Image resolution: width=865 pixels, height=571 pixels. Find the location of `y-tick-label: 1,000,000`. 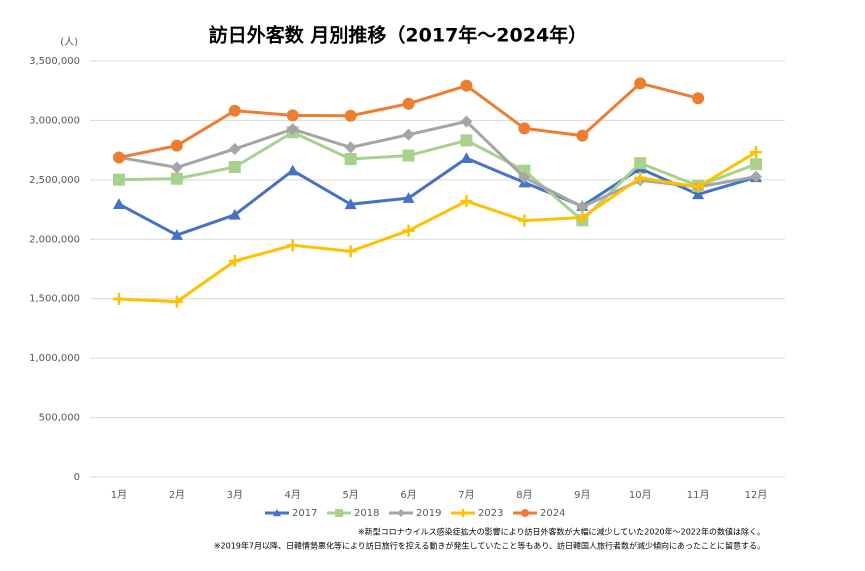

y-tick-label: 1,000,000 is located at coordinates (54, 358).